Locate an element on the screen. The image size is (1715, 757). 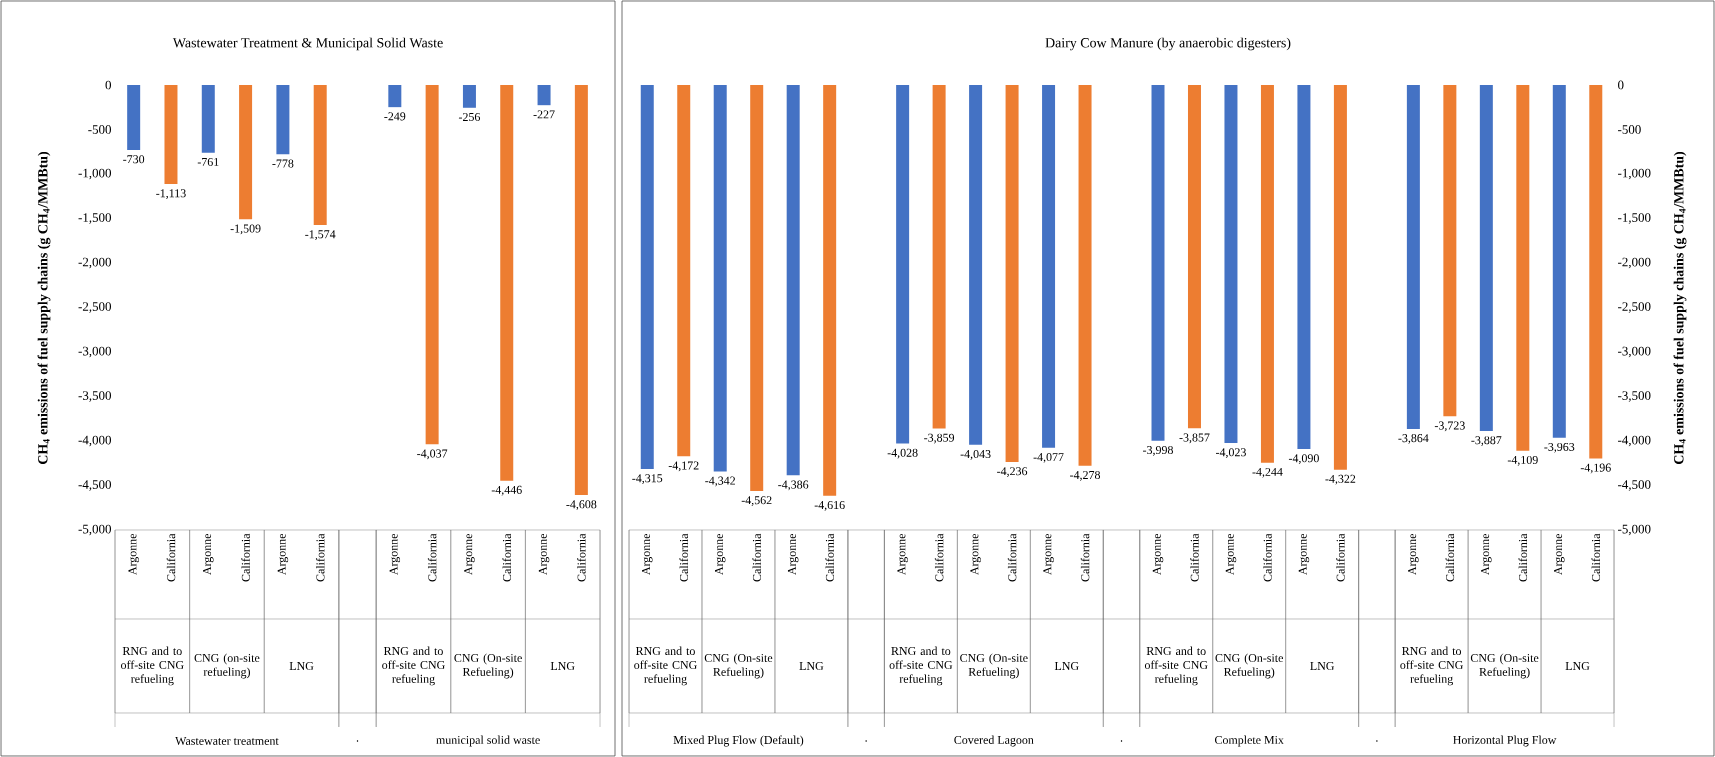
data-label: -4,386 is located at coordinates (793, 485).